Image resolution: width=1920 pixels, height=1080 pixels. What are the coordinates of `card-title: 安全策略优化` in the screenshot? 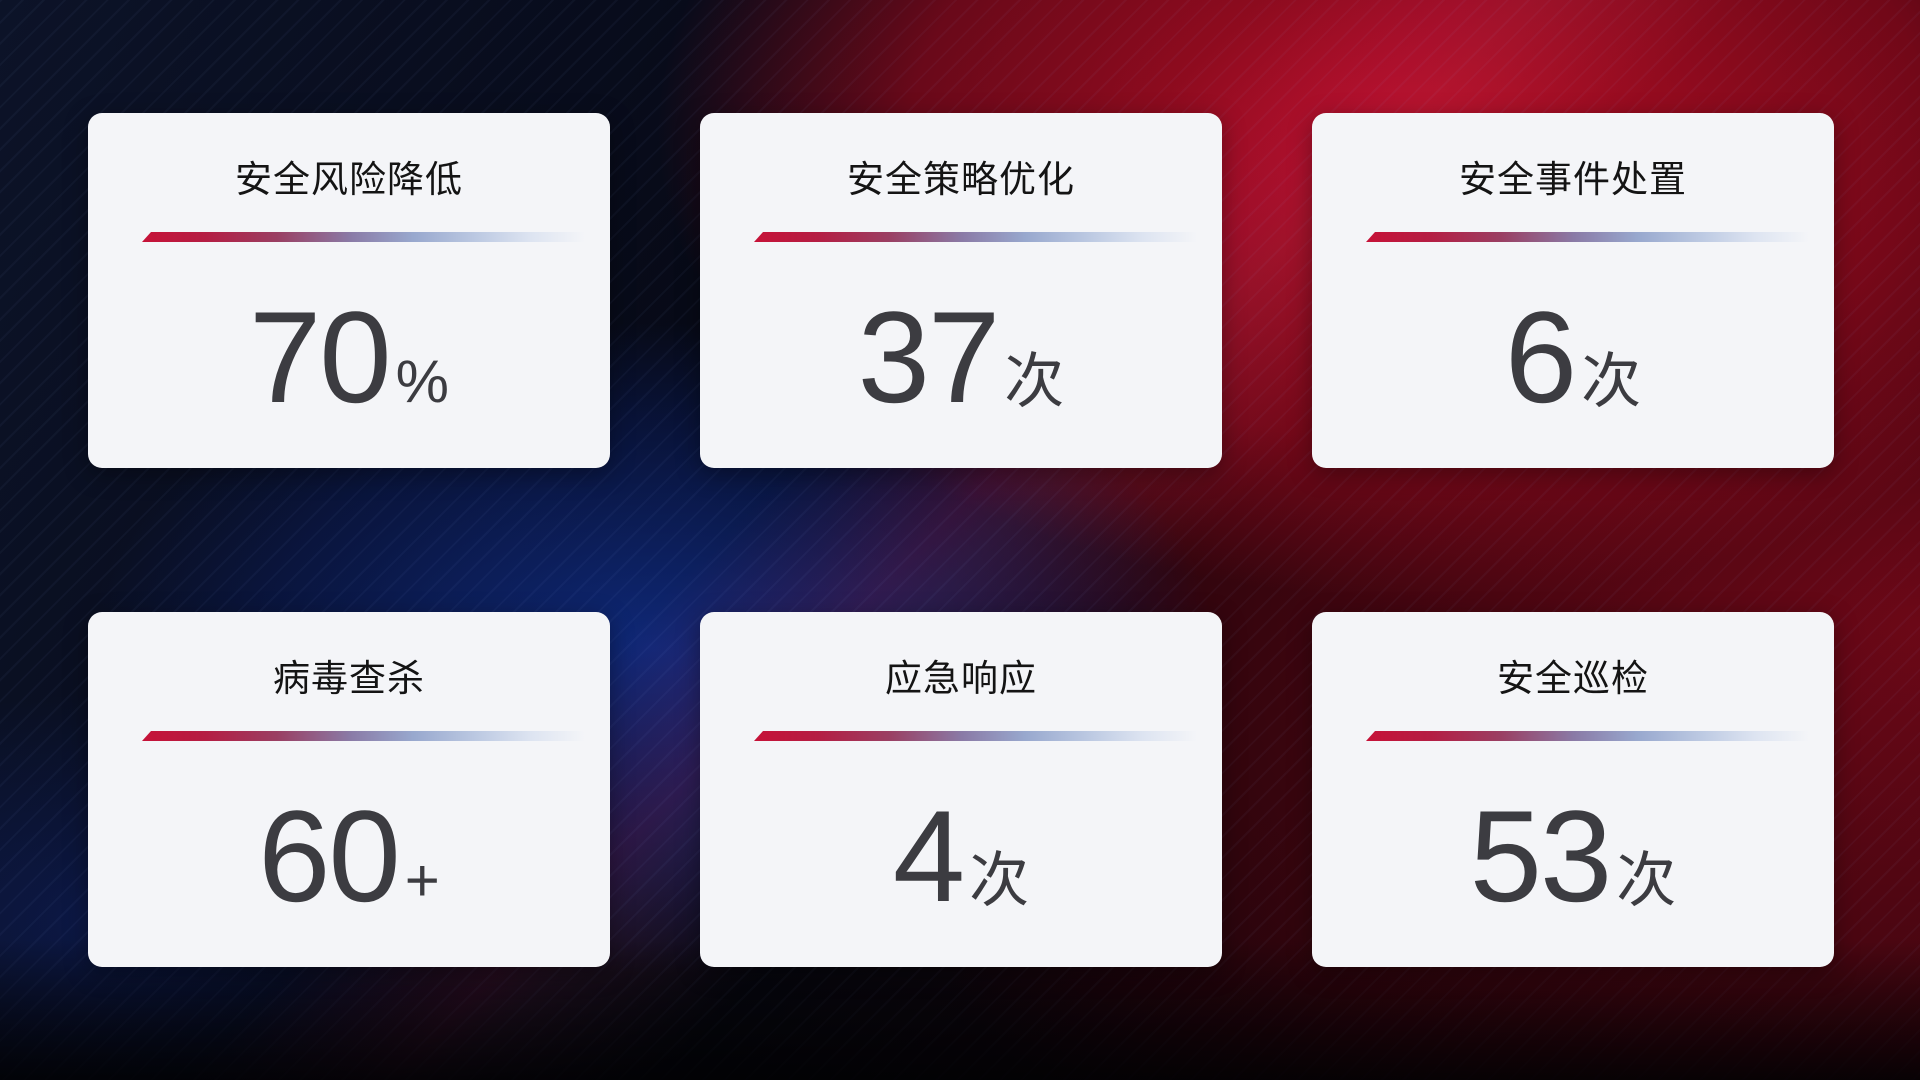 It's located at (961, 179).